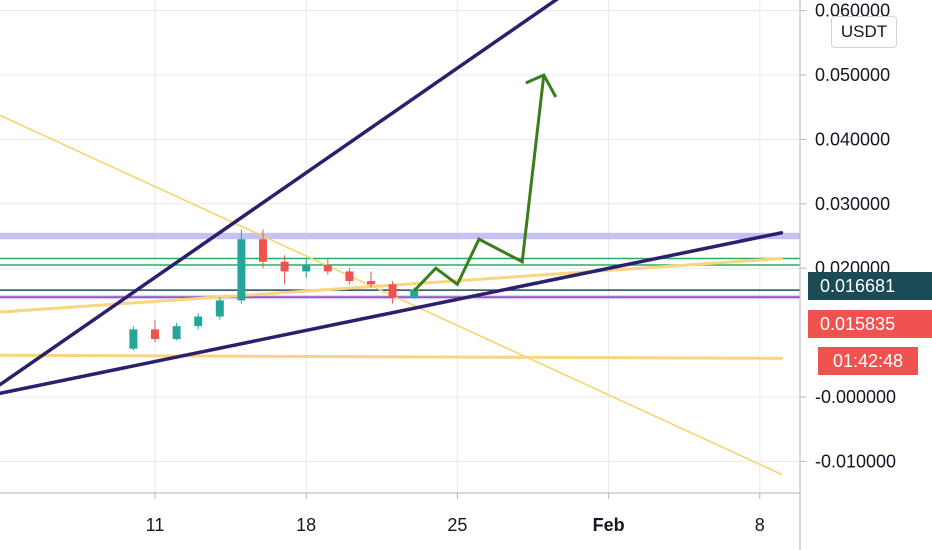 The height and width of the screenshot is (550, 932). What do you see at coordinates (852, 11) in the screenshot?
I see `y-tick-label: 0.060000` at bounding box center [852, 11].